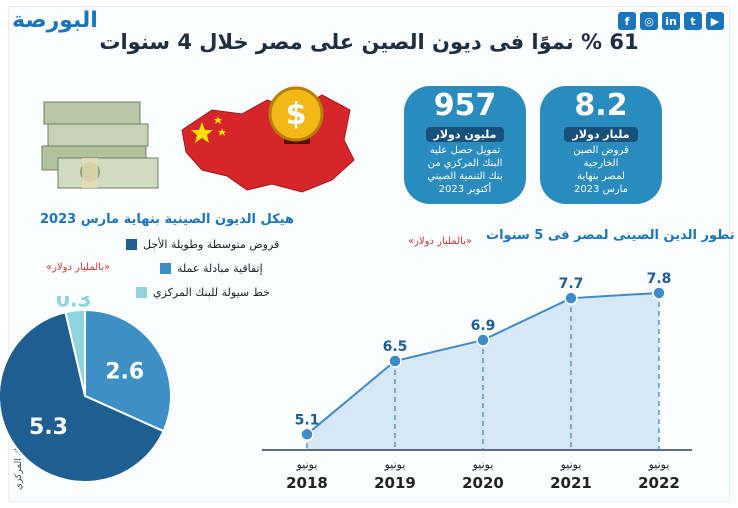 The height and width of the screenshot is (508, 738). What do you see at coordinates (649, 21) in the screenshot?
I see `instagram-icon: ◎` at bounding box center [649, 21].